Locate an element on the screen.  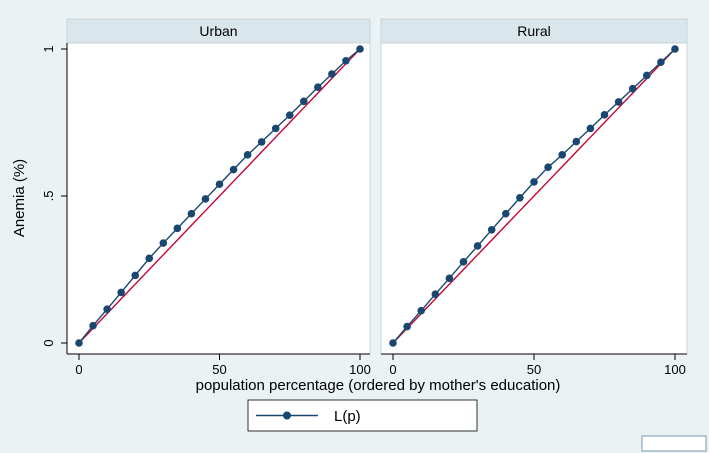
legend-entry-label: L(p) is located at coordinates (347, 416).